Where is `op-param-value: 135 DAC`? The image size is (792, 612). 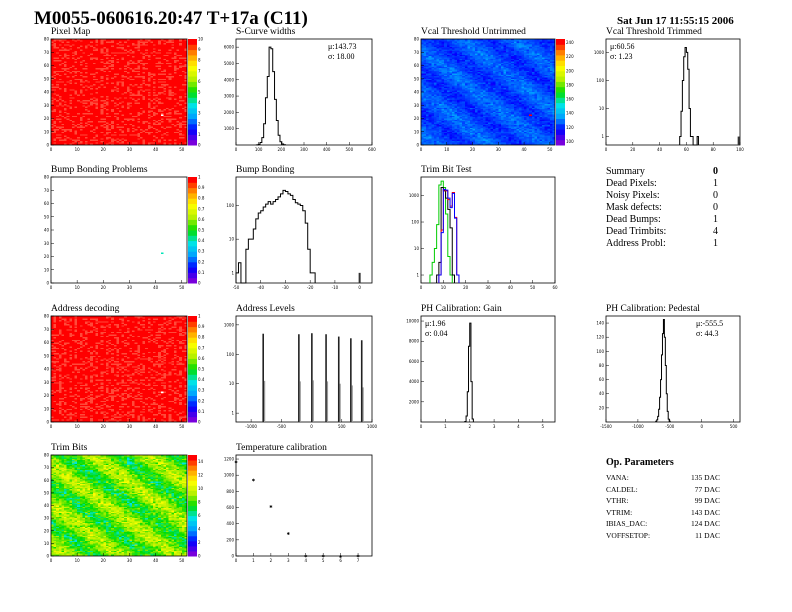 op-param-value: 135 DAC is located at coordinates (705, 477).